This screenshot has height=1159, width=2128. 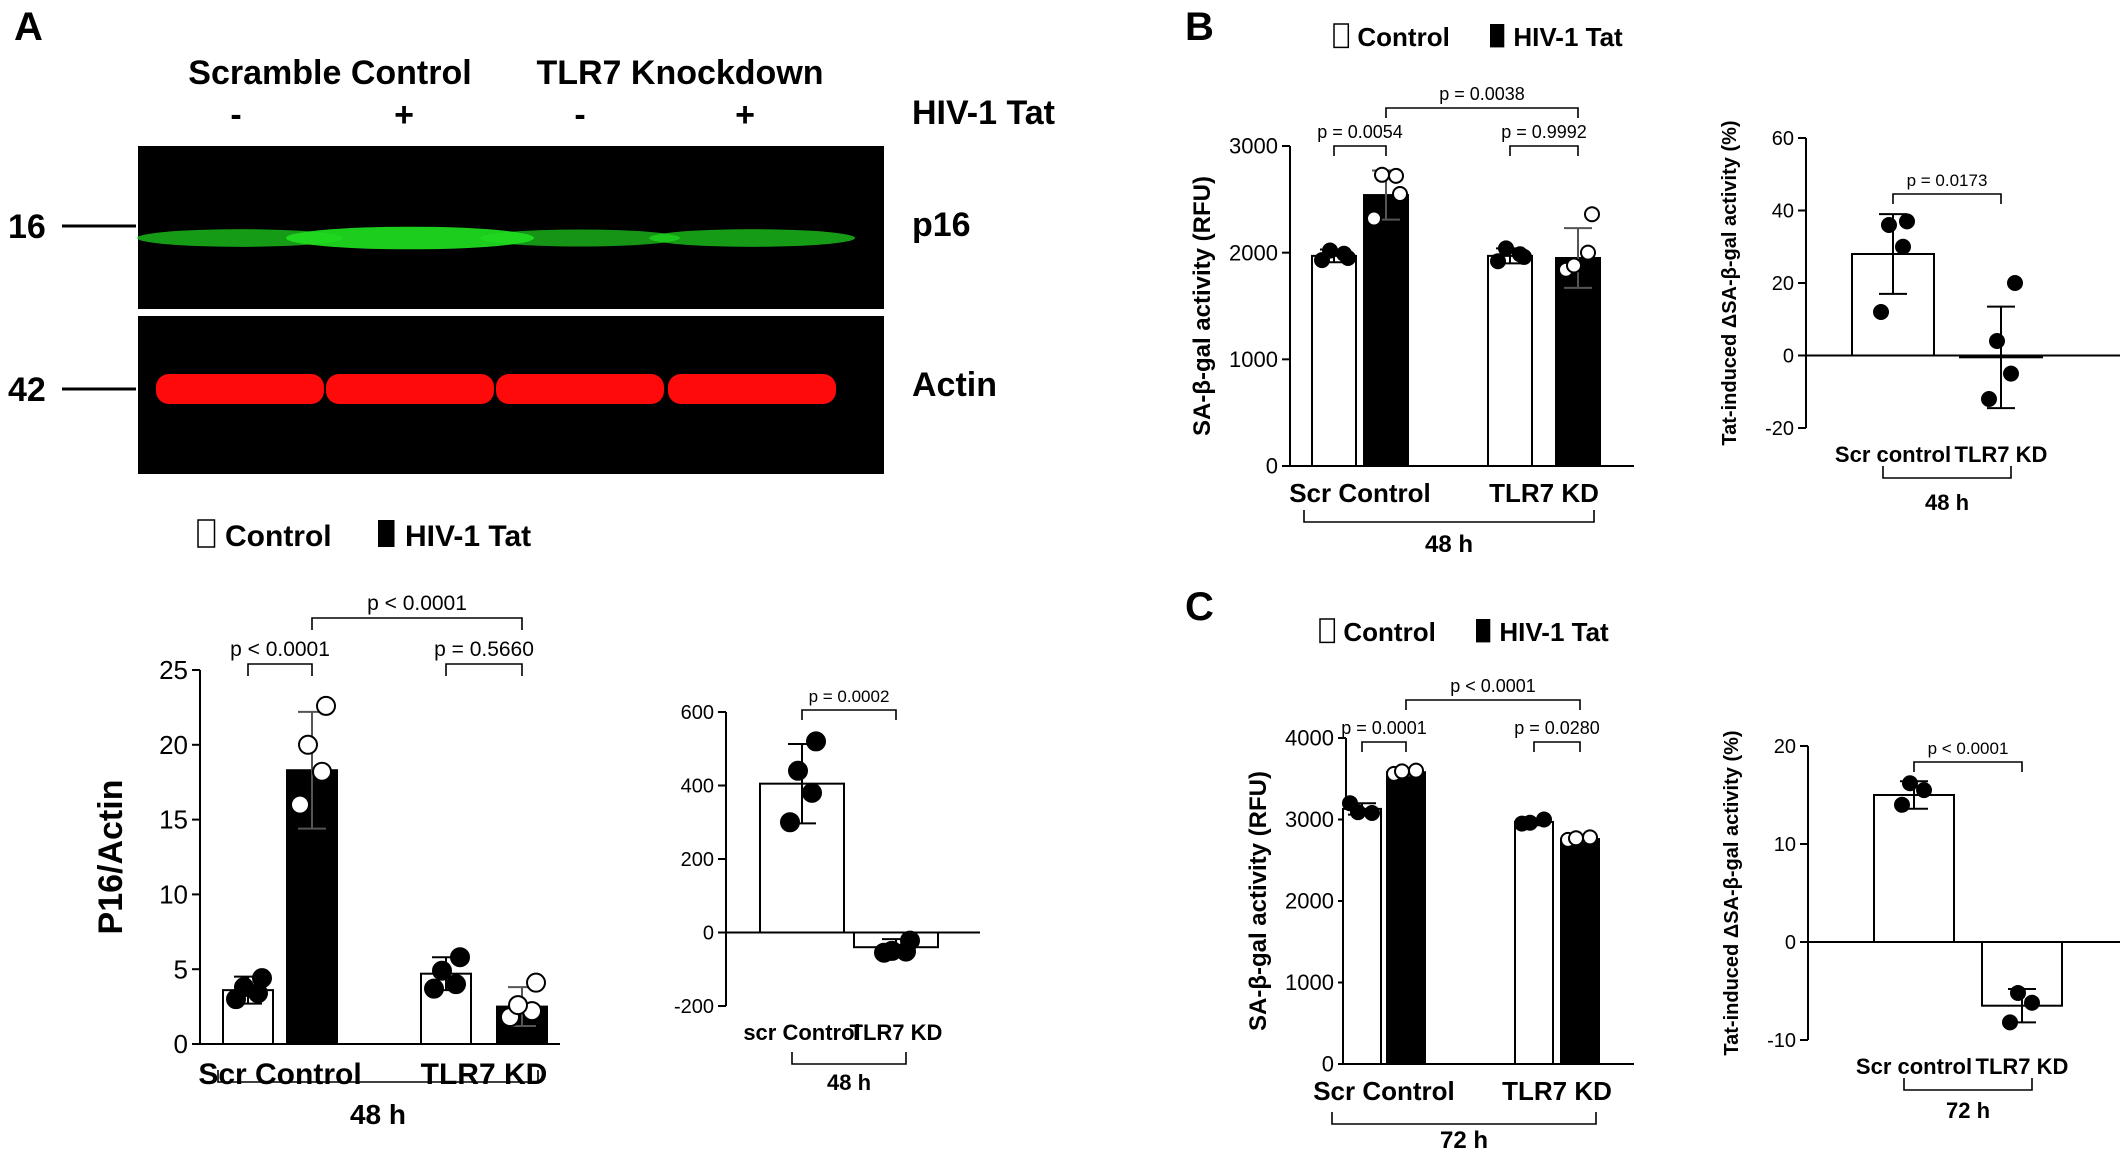 What do you see at coordinates (1482, 94) in the screenshot?
I see `p-value-label: p = 0.0038` at bounding box center [1482, 94].